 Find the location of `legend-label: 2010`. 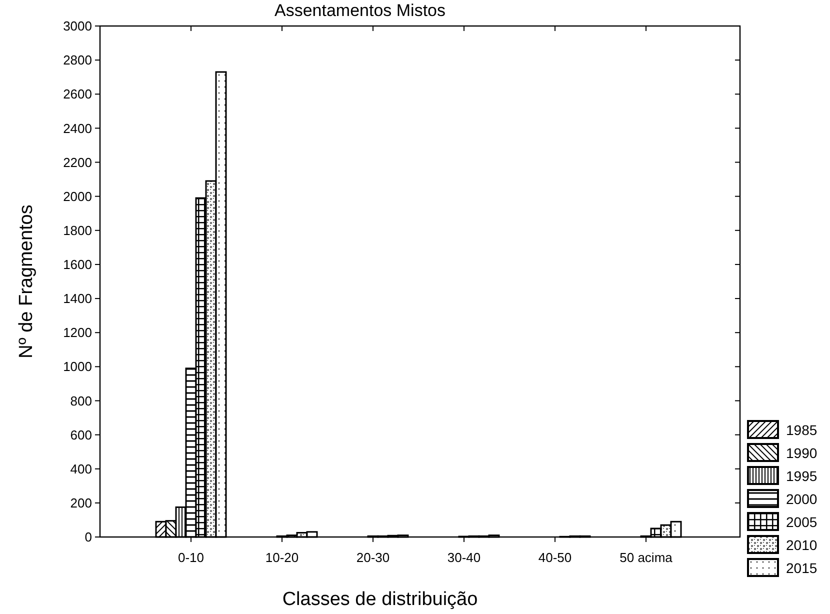

legend-label: 2010 is located at coordinates (802, 545).